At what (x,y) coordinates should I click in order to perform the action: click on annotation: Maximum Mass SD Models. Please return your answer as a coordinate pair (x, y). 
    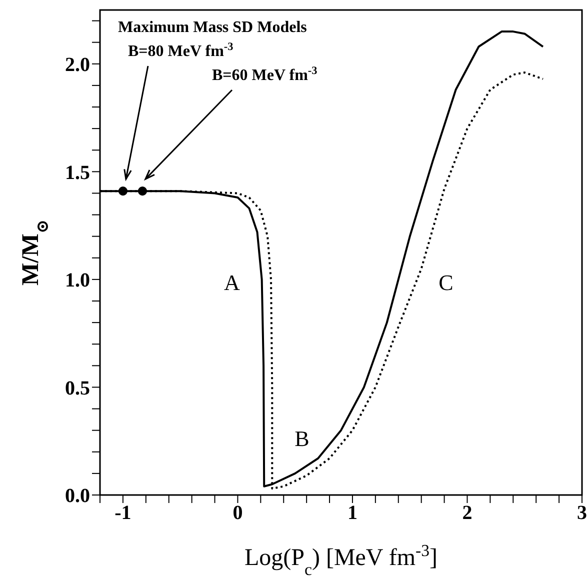
    Looking at the image, I should click on (212, 27).